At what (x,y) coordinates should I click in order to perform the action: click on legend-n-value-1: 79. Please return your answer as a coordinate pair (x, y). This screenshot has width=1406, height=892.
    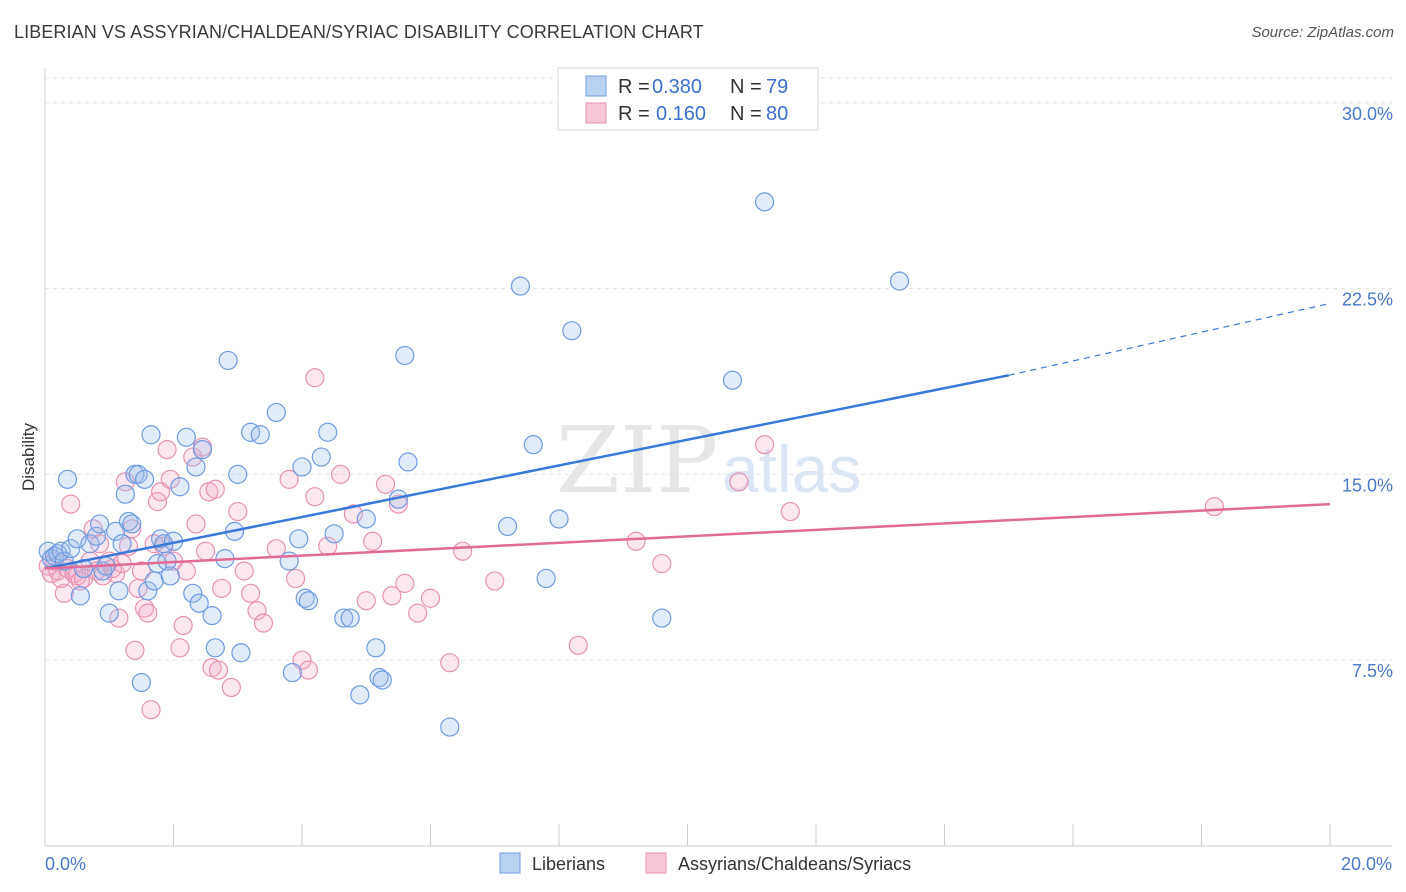
    Looking at the image, I should click on (777, 87).